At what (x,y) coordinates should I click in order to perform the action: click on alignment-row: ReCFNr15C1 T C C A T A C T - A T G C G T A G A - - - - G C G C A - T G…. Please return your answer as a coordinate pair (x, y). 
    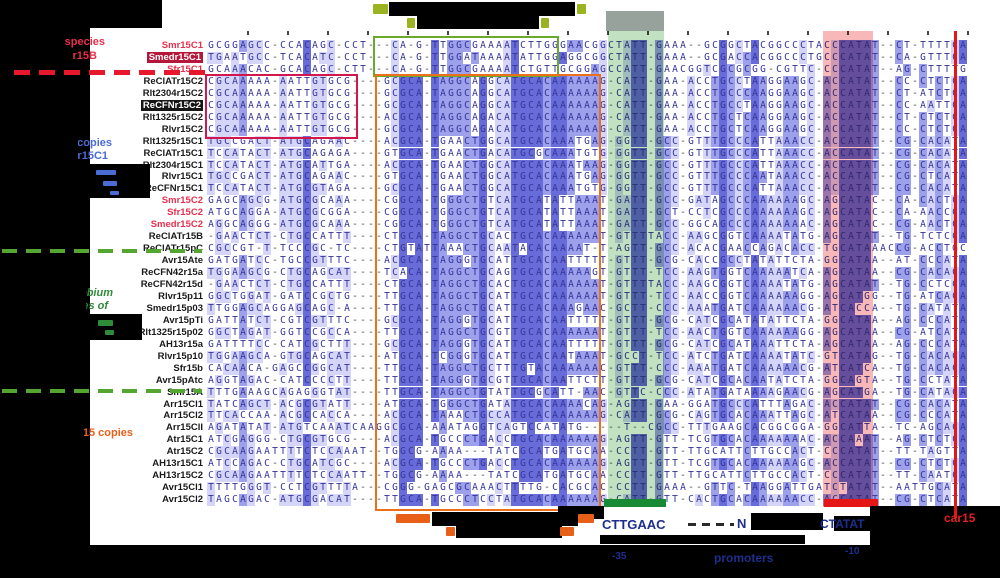
    Looking at the image, I should click on (500, 189).